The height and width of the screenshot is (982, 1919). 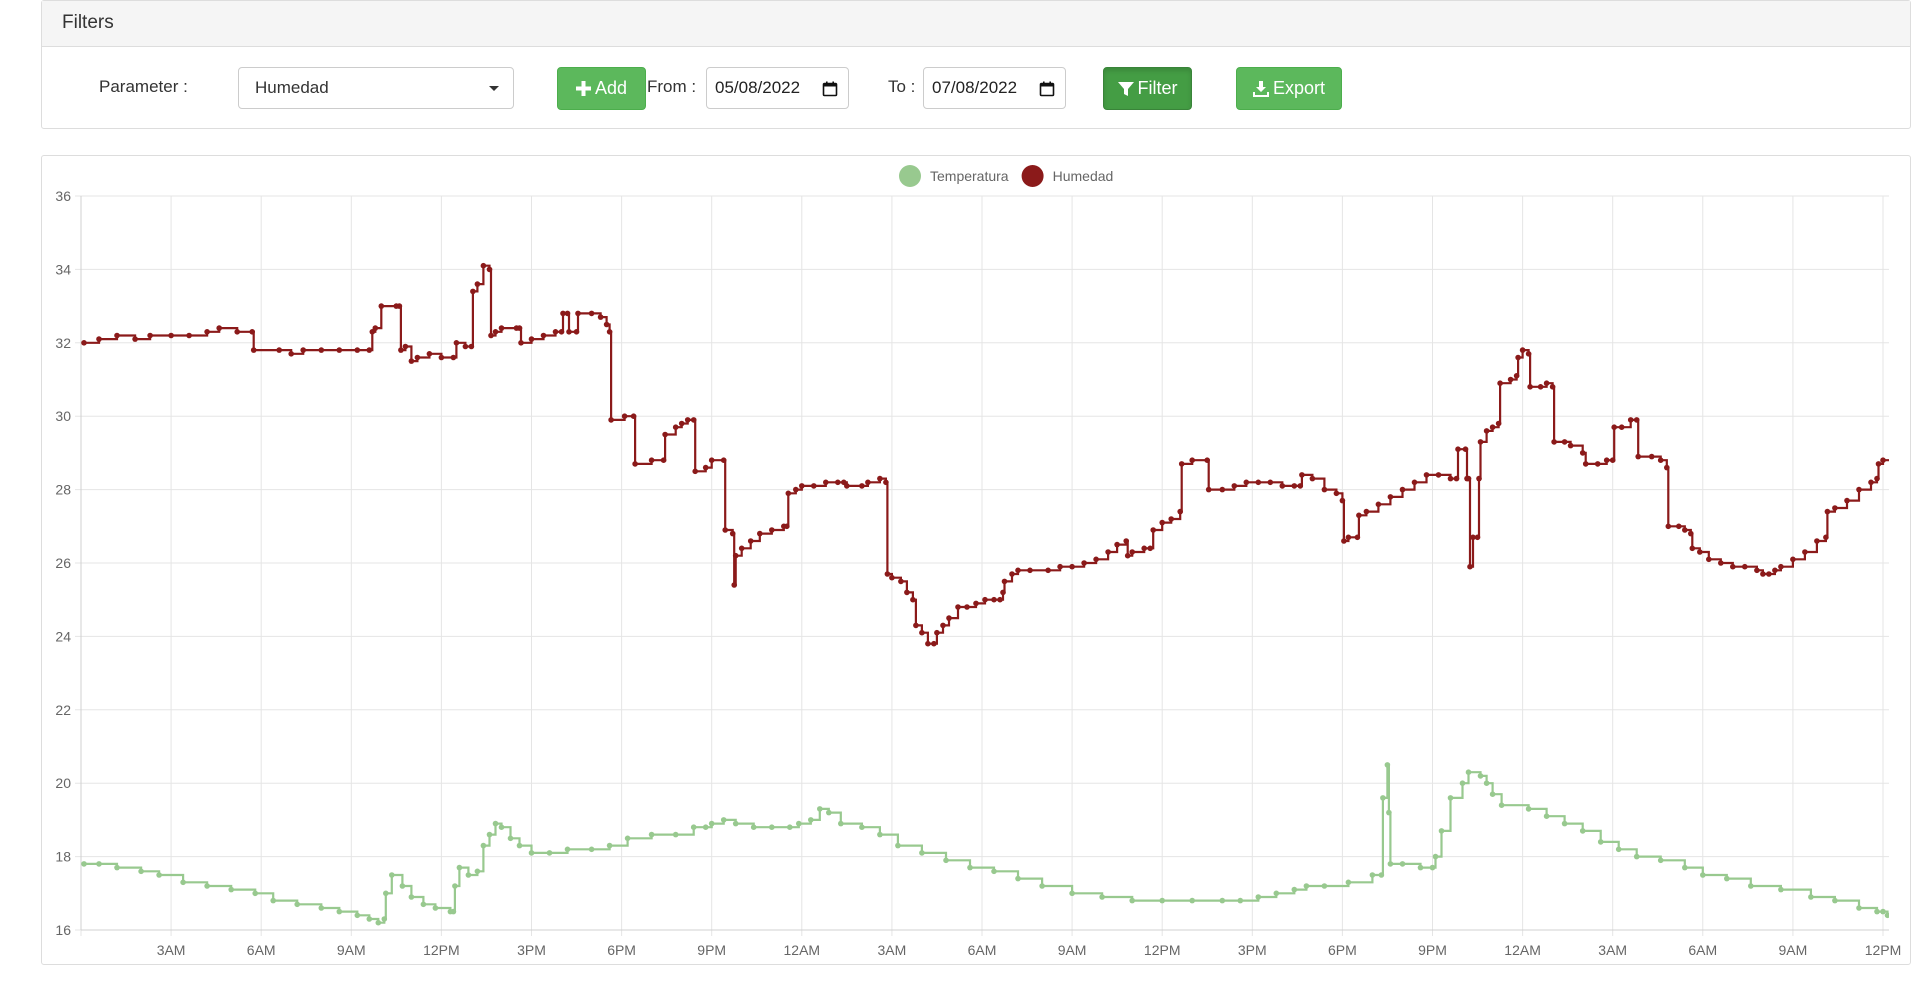 I want to click on legend-marker-humedad, so click(x=1032, y=176).